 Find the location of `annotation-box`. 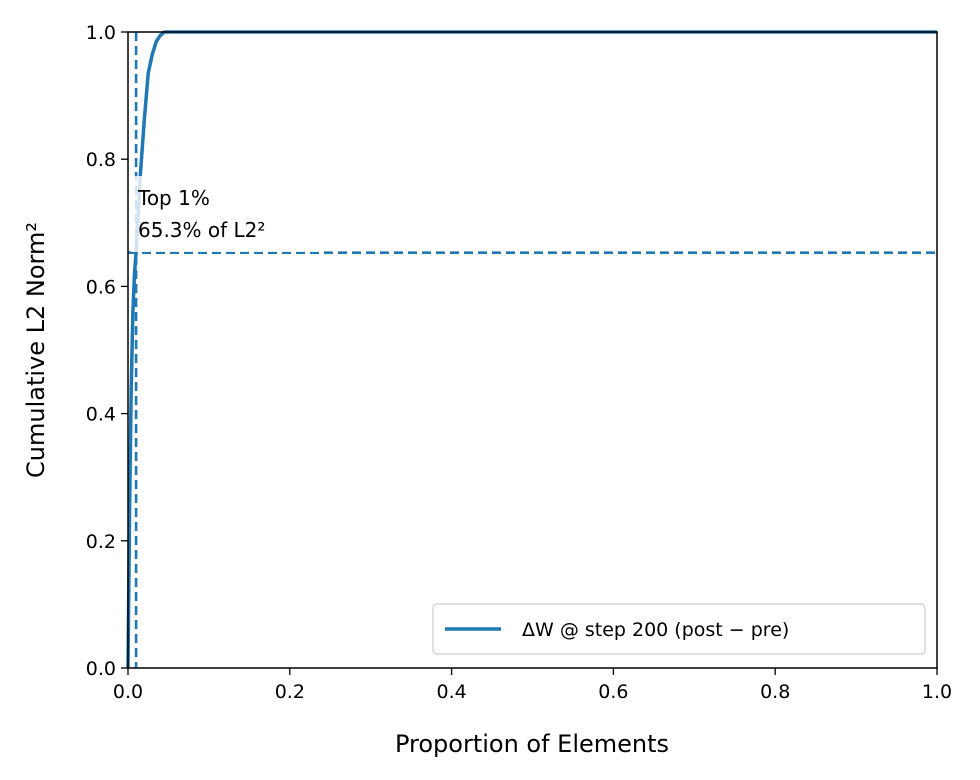

annotation-box is located at coordinates (226, 214).